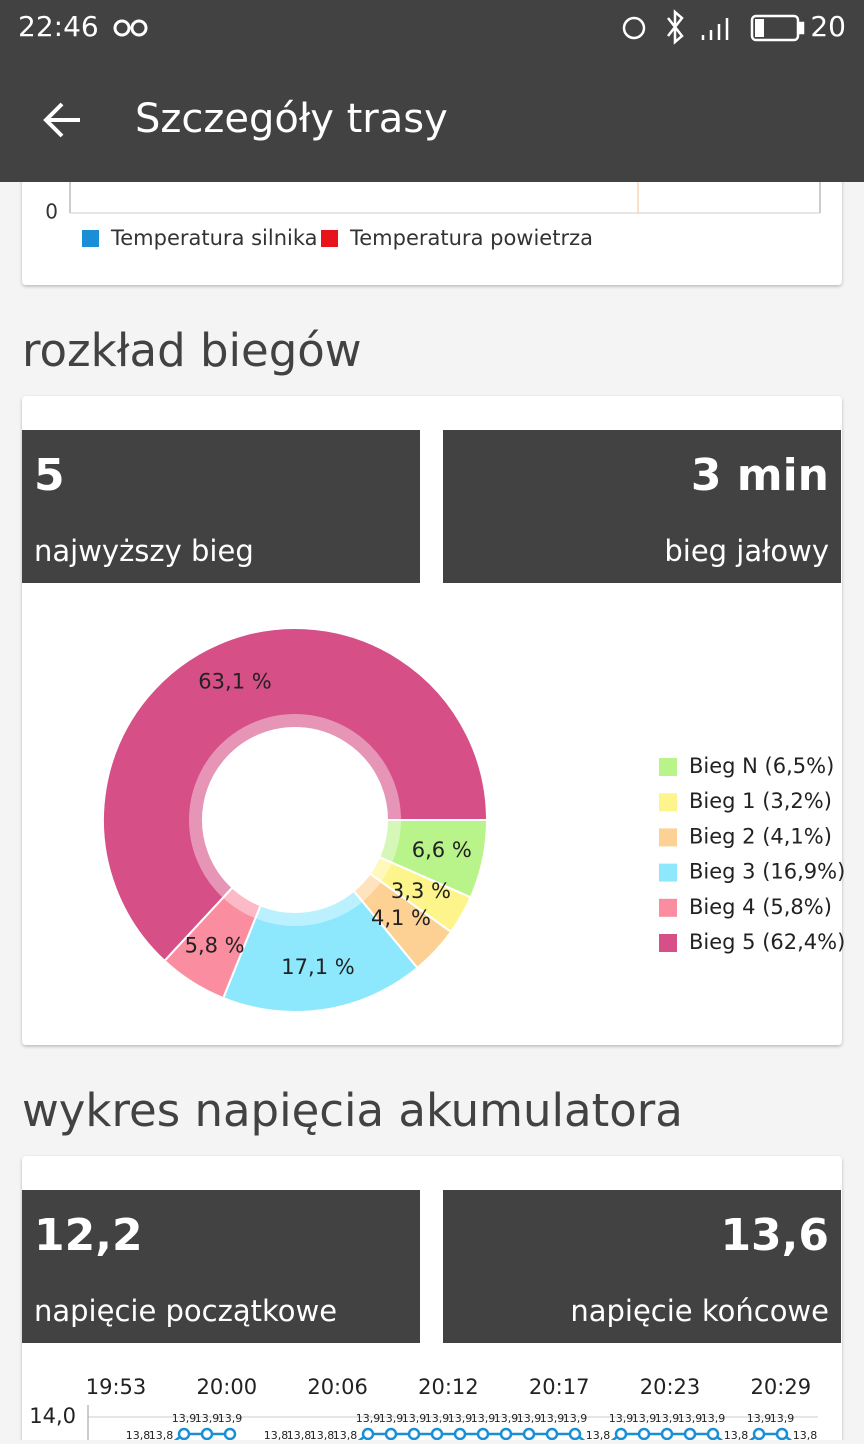 The image size is (864, 1444). I want to click on x-tick-label: 20:17, so click(559, 1387).